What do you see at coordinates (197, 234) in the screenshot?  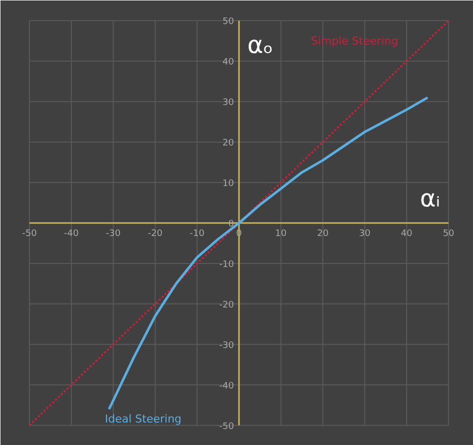 I see `x-tick-label: -10` at bounding box center [197, 234].